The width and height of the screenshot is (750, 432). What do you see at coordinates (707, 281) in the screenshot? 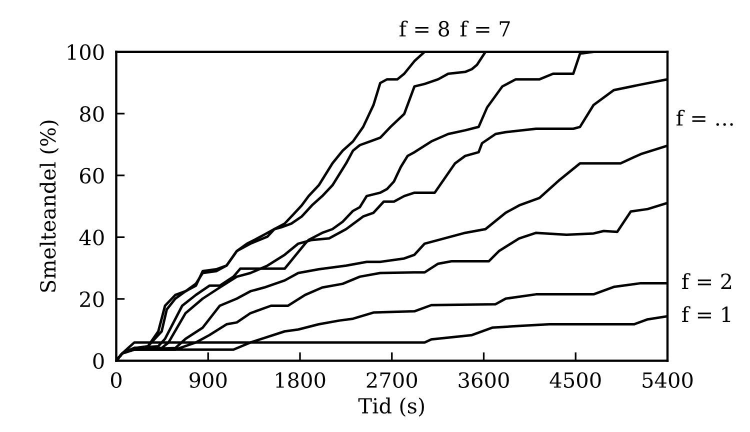
I see `series-label: f = 2` at bounding box center [707, 281].